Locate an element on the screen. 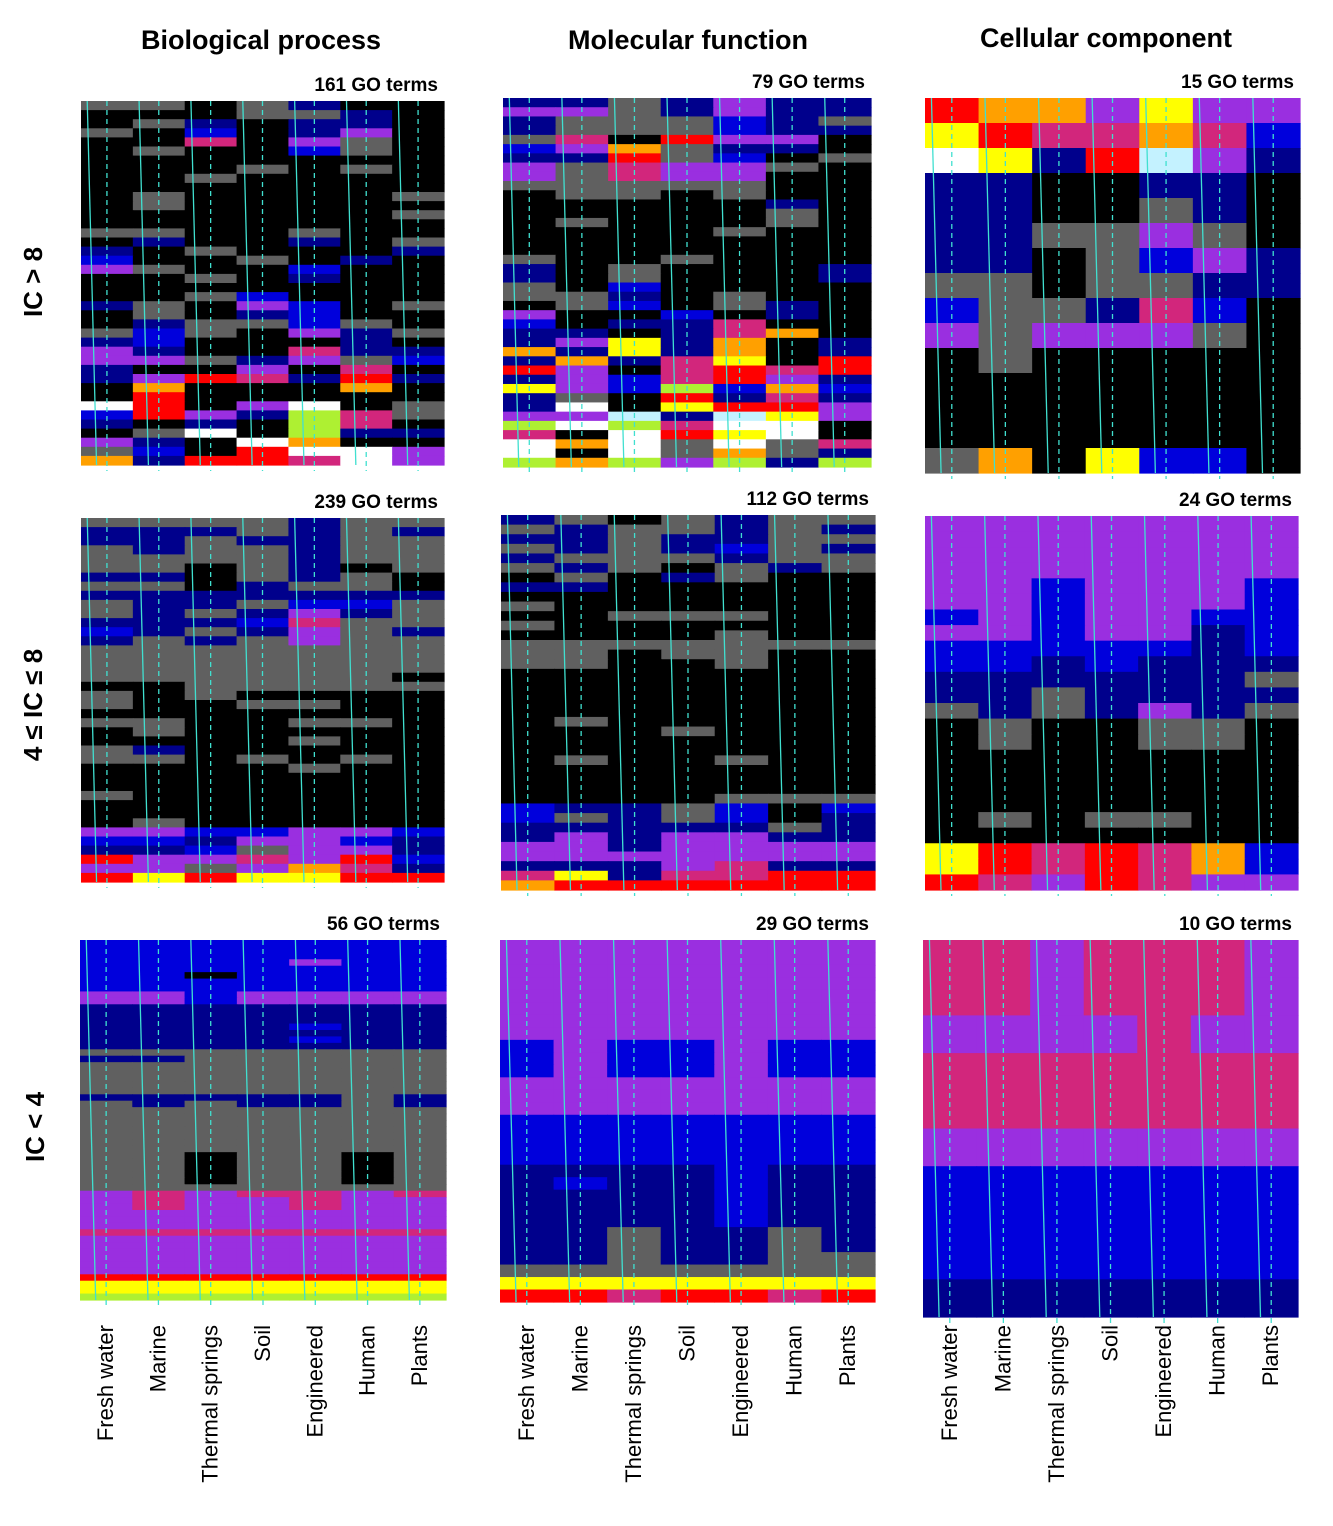 The image size is (1333, 1526). heatmap-cellular-component-low: 10 GO terms is located at coordinates (1111, 1118).